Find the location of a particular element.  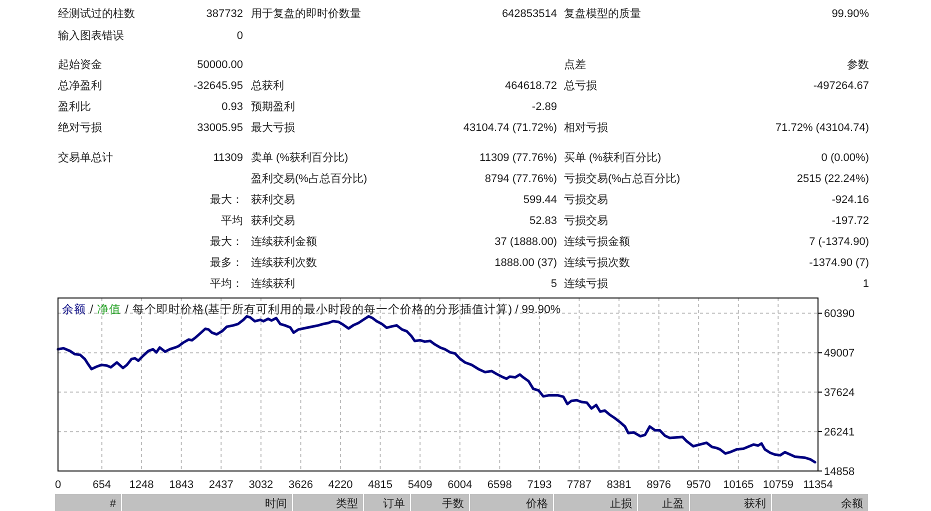

text: 464618.72 is located at coordinates (531, 86).